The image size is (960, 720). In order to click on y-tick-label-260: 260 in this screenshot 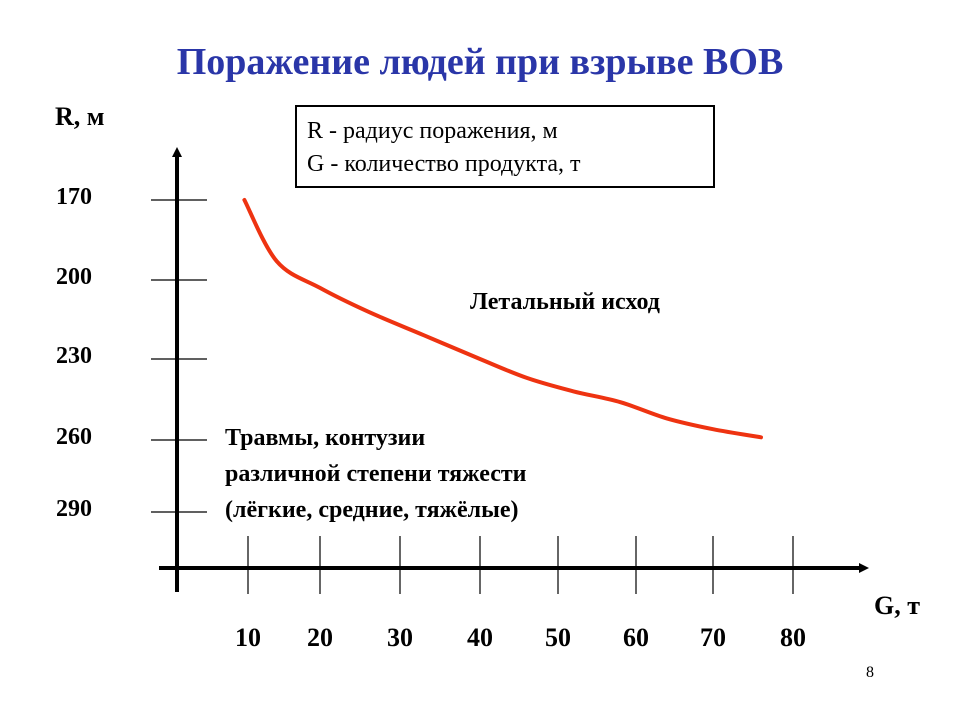, I will do `click(74, 437)`.